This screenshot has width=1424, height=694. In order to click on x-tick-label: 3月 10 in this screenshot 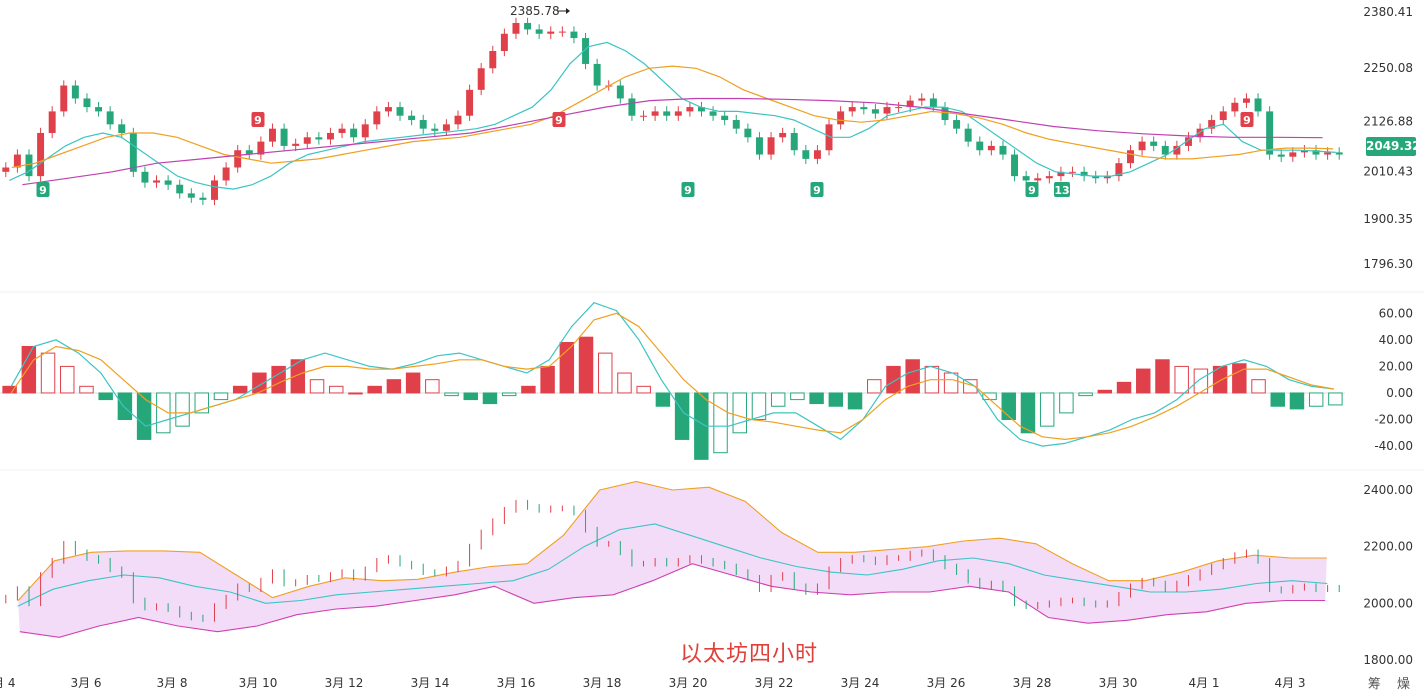, I will do `click(258, 683)`.